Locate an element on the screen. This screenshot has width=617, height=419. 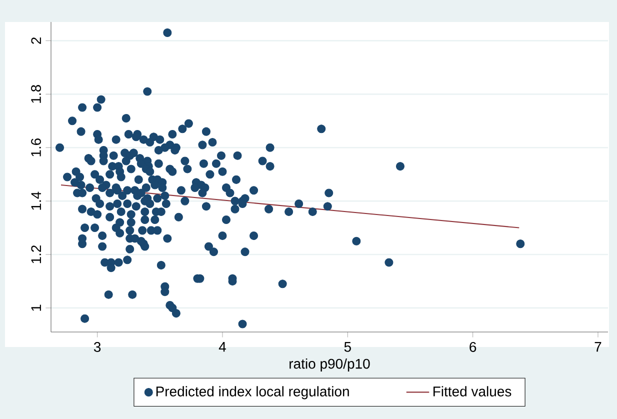
x-tick-label: 5 is located at coordinates (347, 347).